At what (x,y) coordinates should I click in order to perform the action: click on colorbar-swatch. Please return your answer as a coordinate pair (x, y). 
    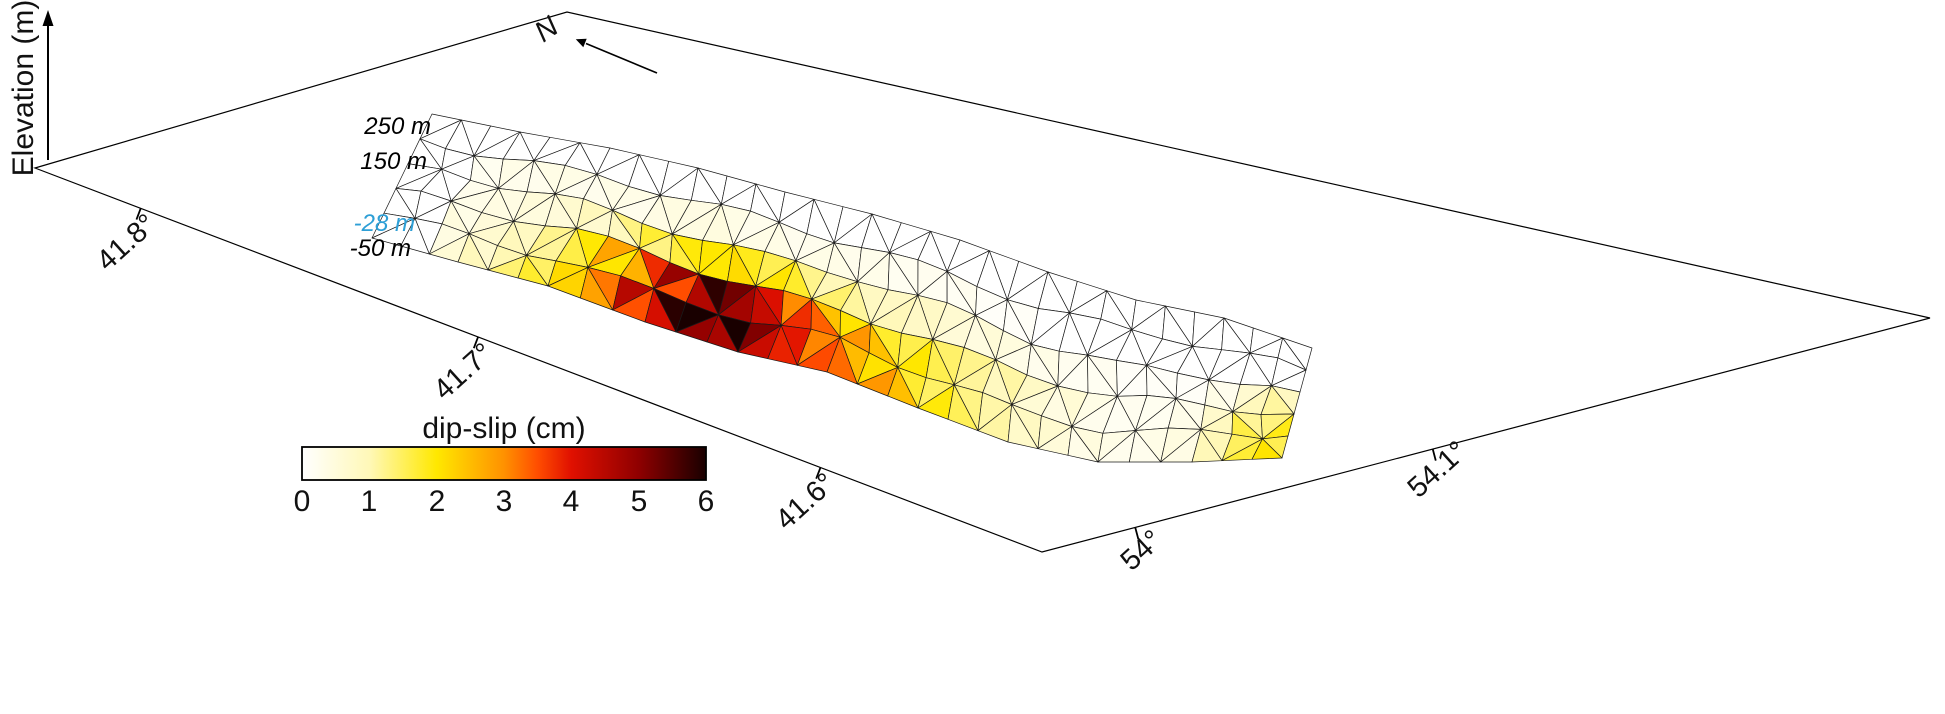
    Looking at the image, I should click on (504, 463).